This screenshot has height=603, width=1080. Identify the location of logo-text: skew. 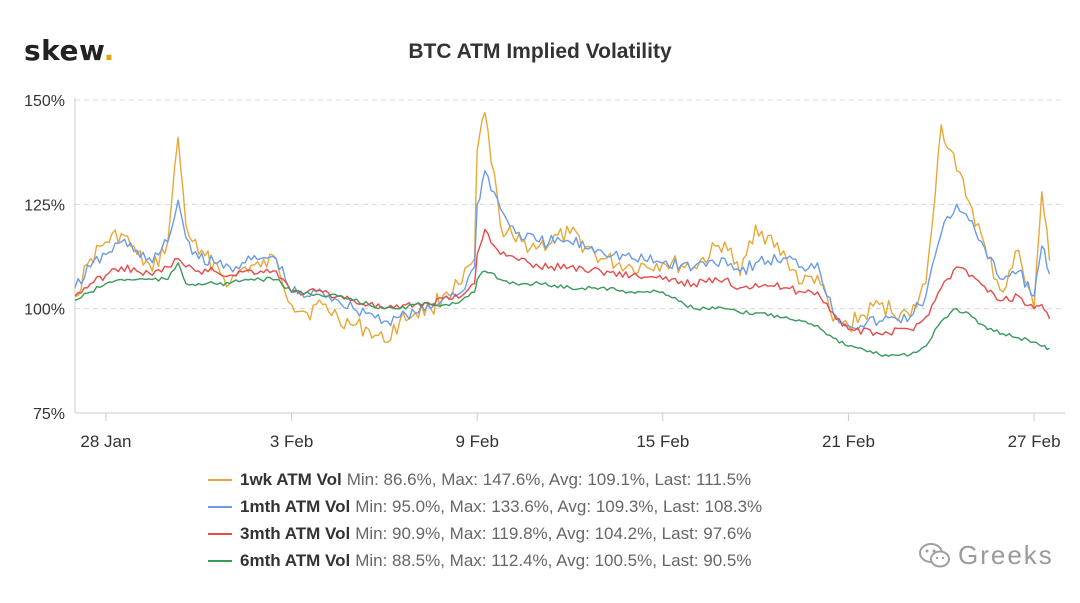
(64, 50).